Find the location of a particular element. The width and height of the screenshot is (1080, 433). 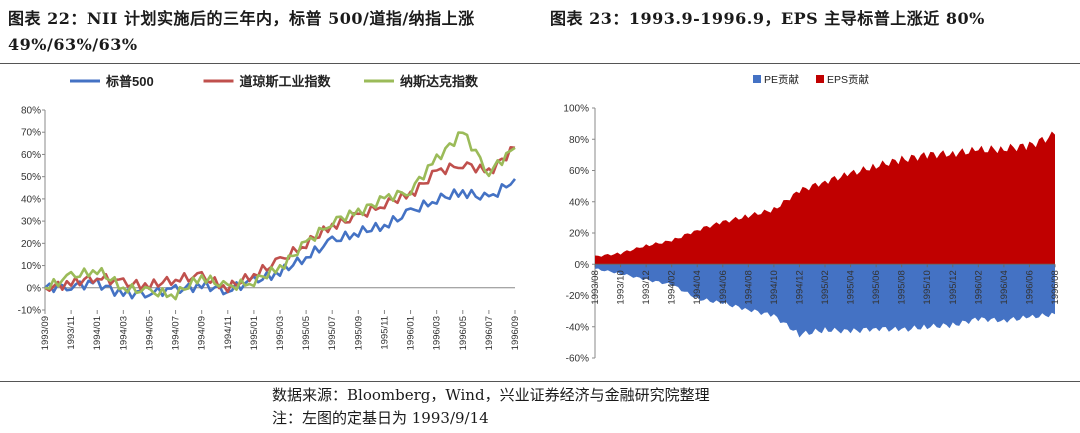

legend-label-3: 纳斯达克指数 is located at coordinates (439, 81).